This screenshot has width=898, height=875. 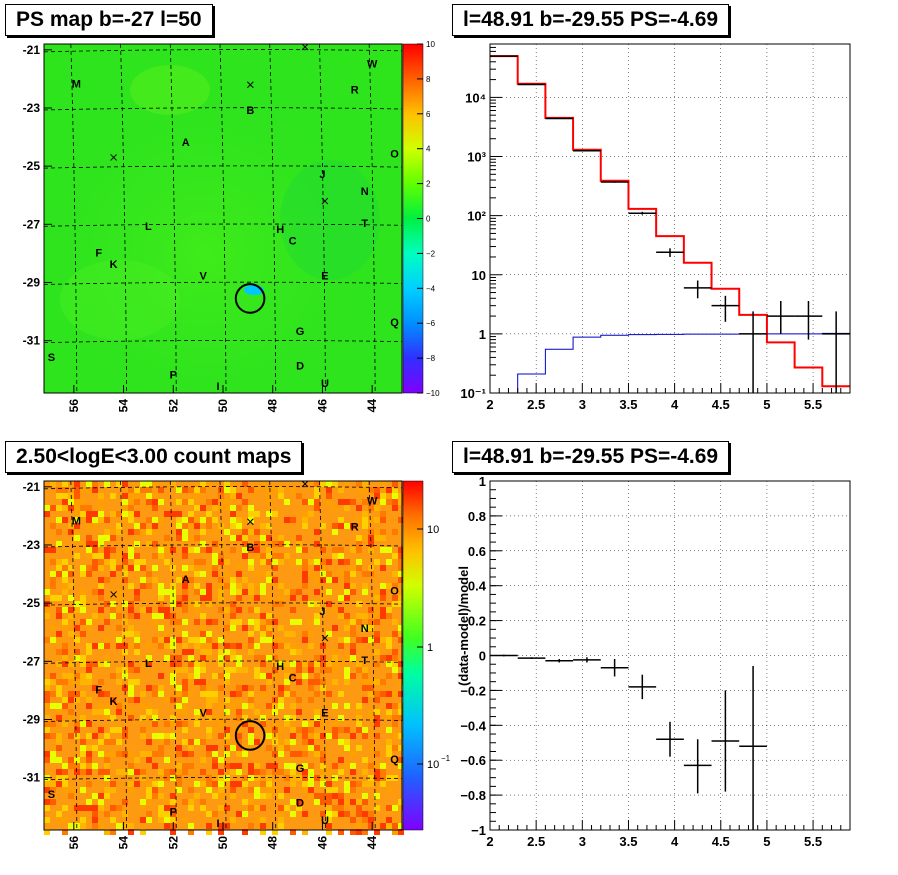 What do you see at coordinates (223, 488) in the screenshot?
I see `graticule-latitude-line` at bounding box center [223, 488].